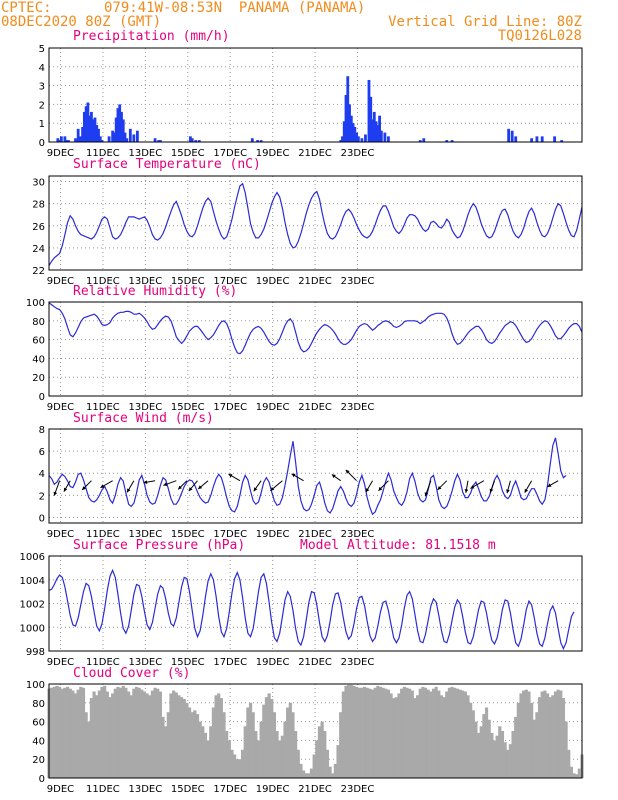 Image resolution: width=618 pixels, height=800 pixels. What do you see at coordinates (38, 760) in the screenshot?
I see `y-tick-label: 20` at bounding box center [38, 760].